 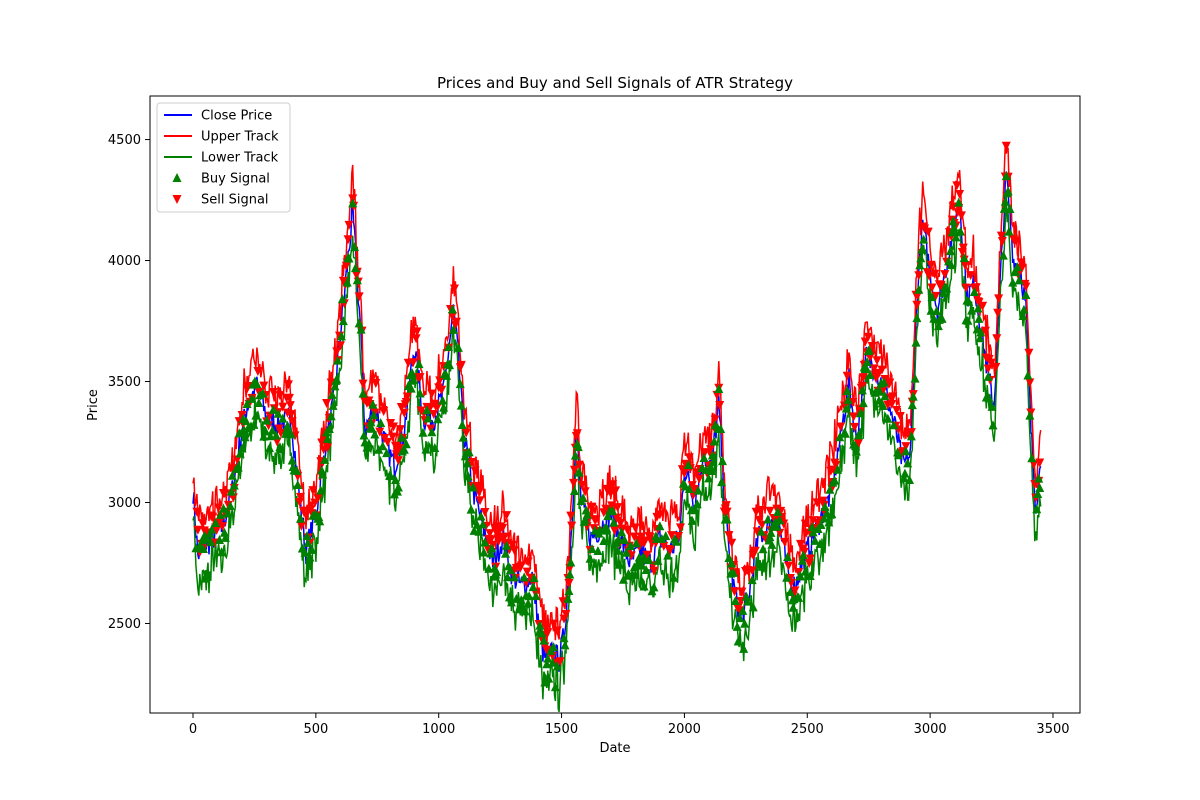 What do you see at coordinates (240, 158) in the screenshot?
I see `legend-label: Lower Track` at bounding box center [240, 158].